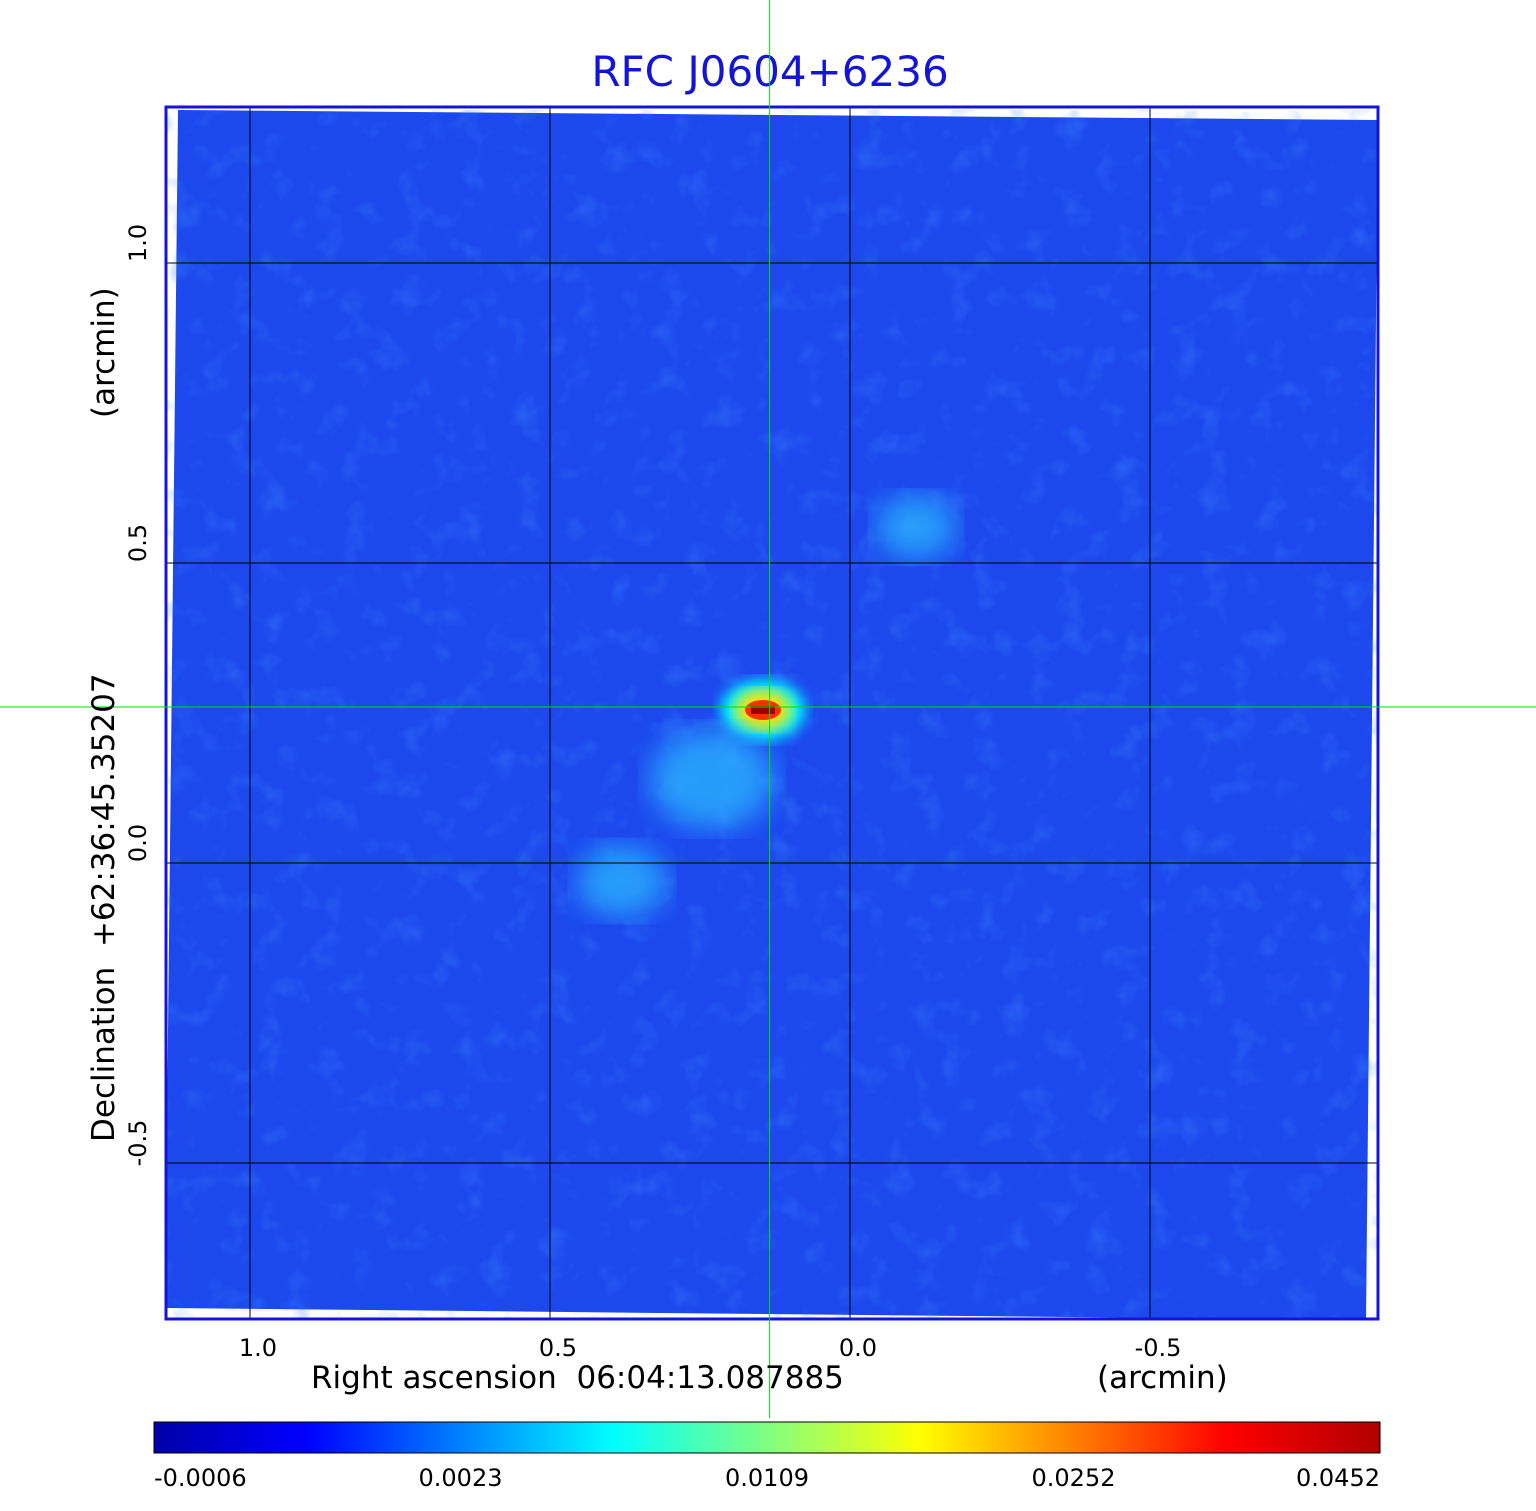 The width and height of the screenshot is (1536, 1511). I want to click on y-axis-unit: (arcmin), so click(104, 352).